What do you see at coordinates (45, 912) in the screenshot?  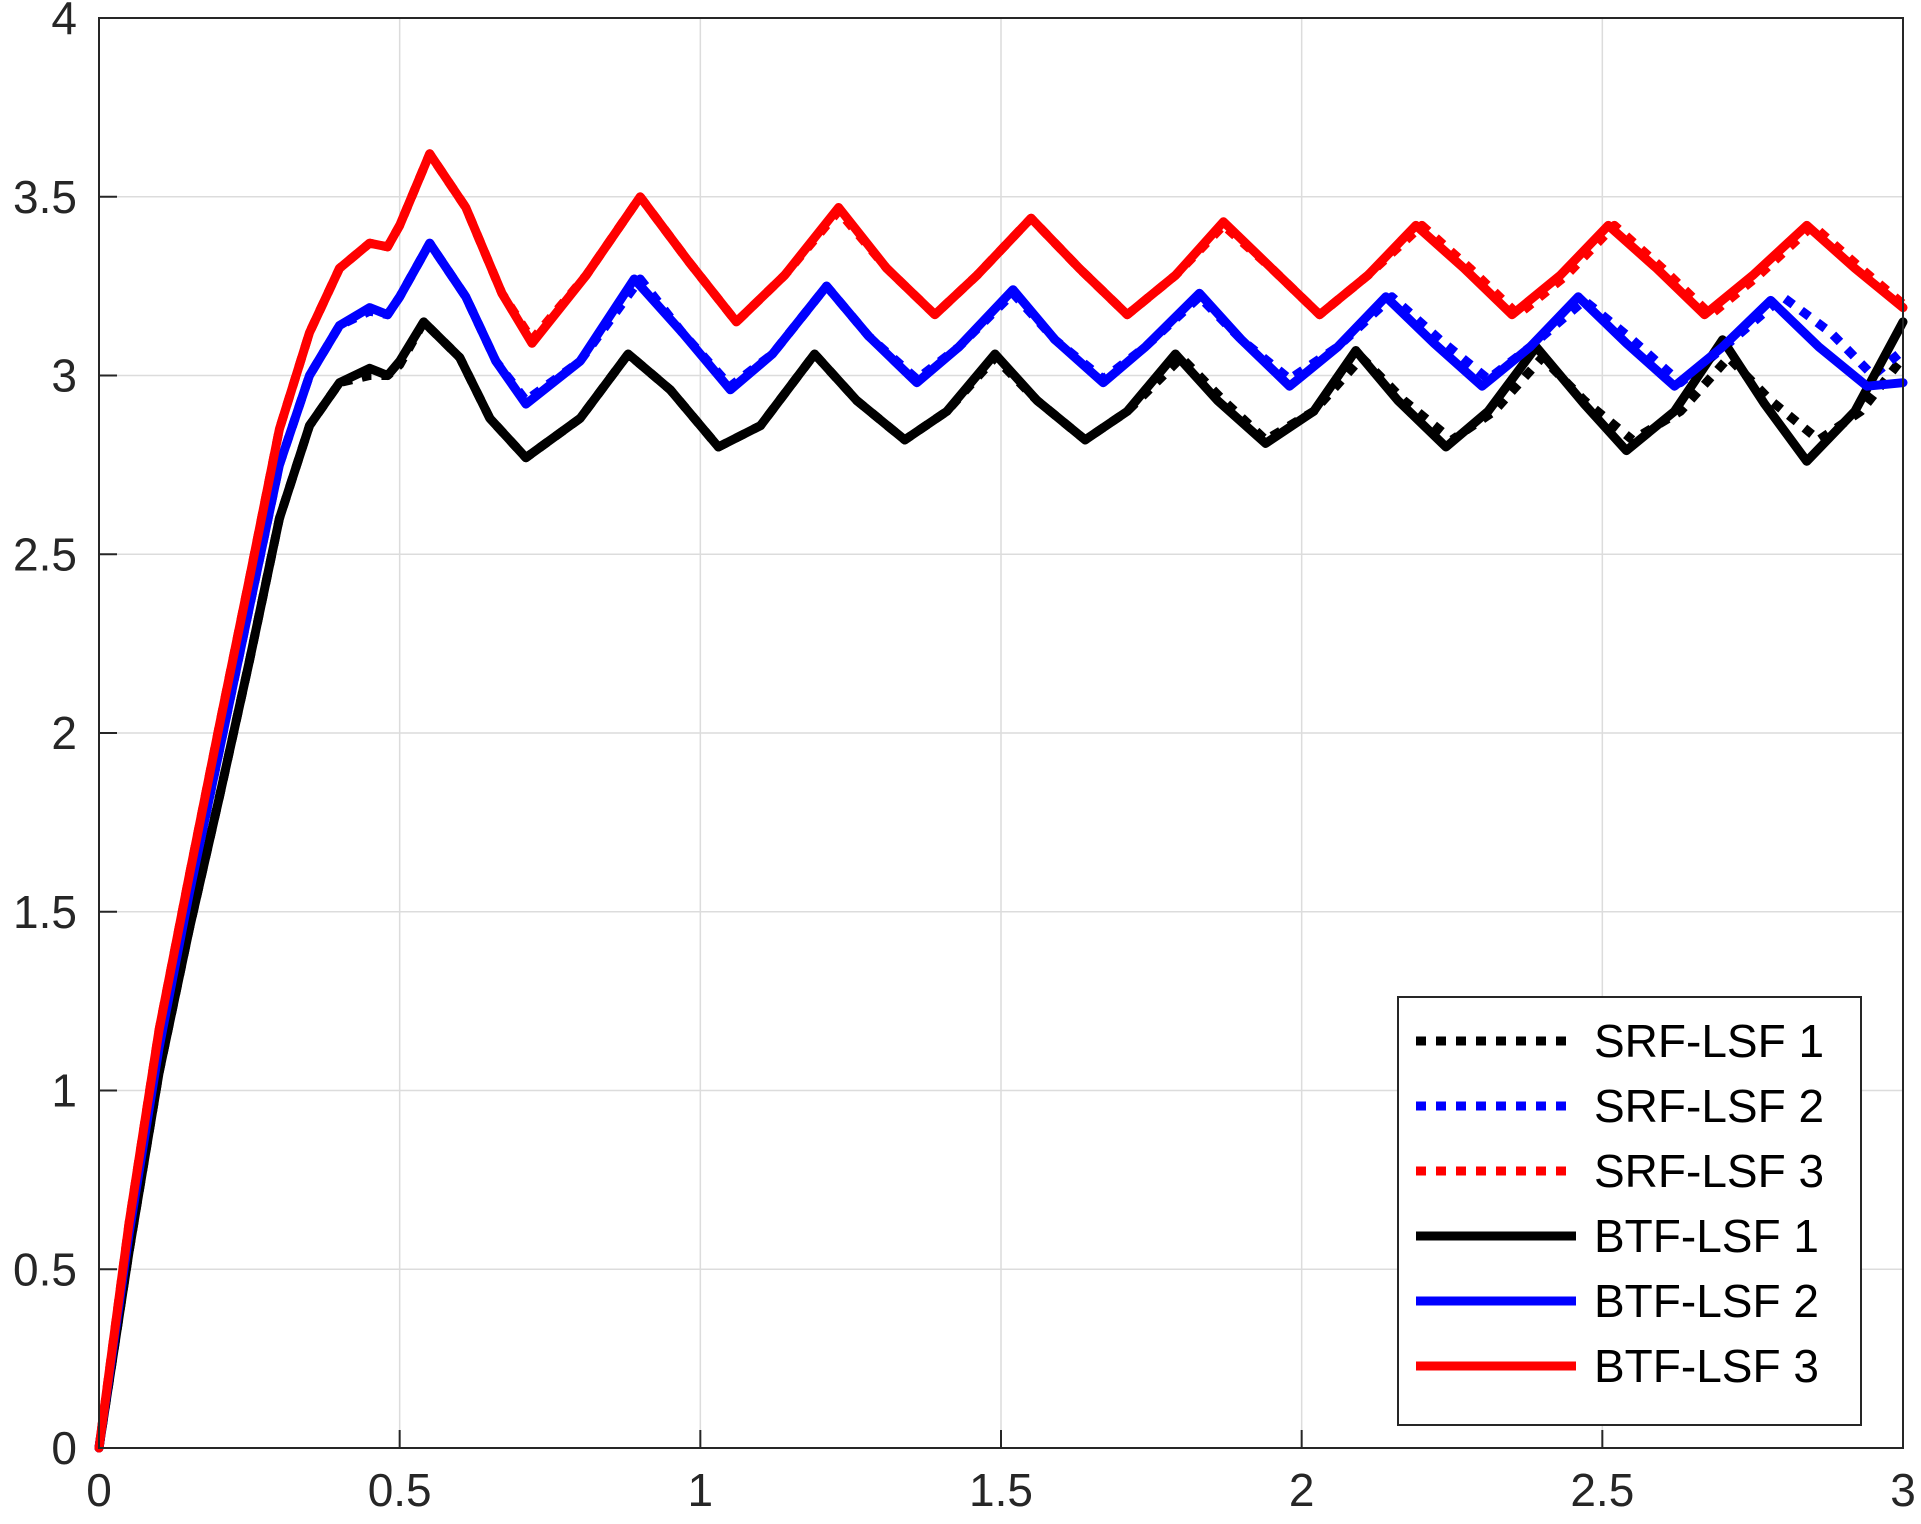 I see `y-tick-label: 1.5` at bounding box center [45, 912].